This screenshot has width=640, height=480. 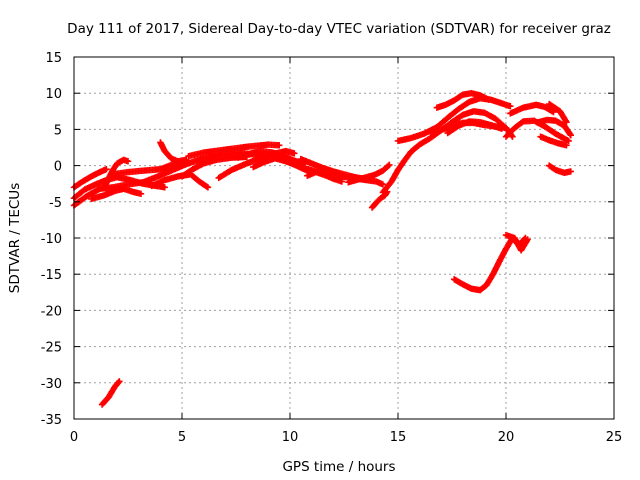 I want to click on y-tick-label: -30, so click(x=51, y=384).